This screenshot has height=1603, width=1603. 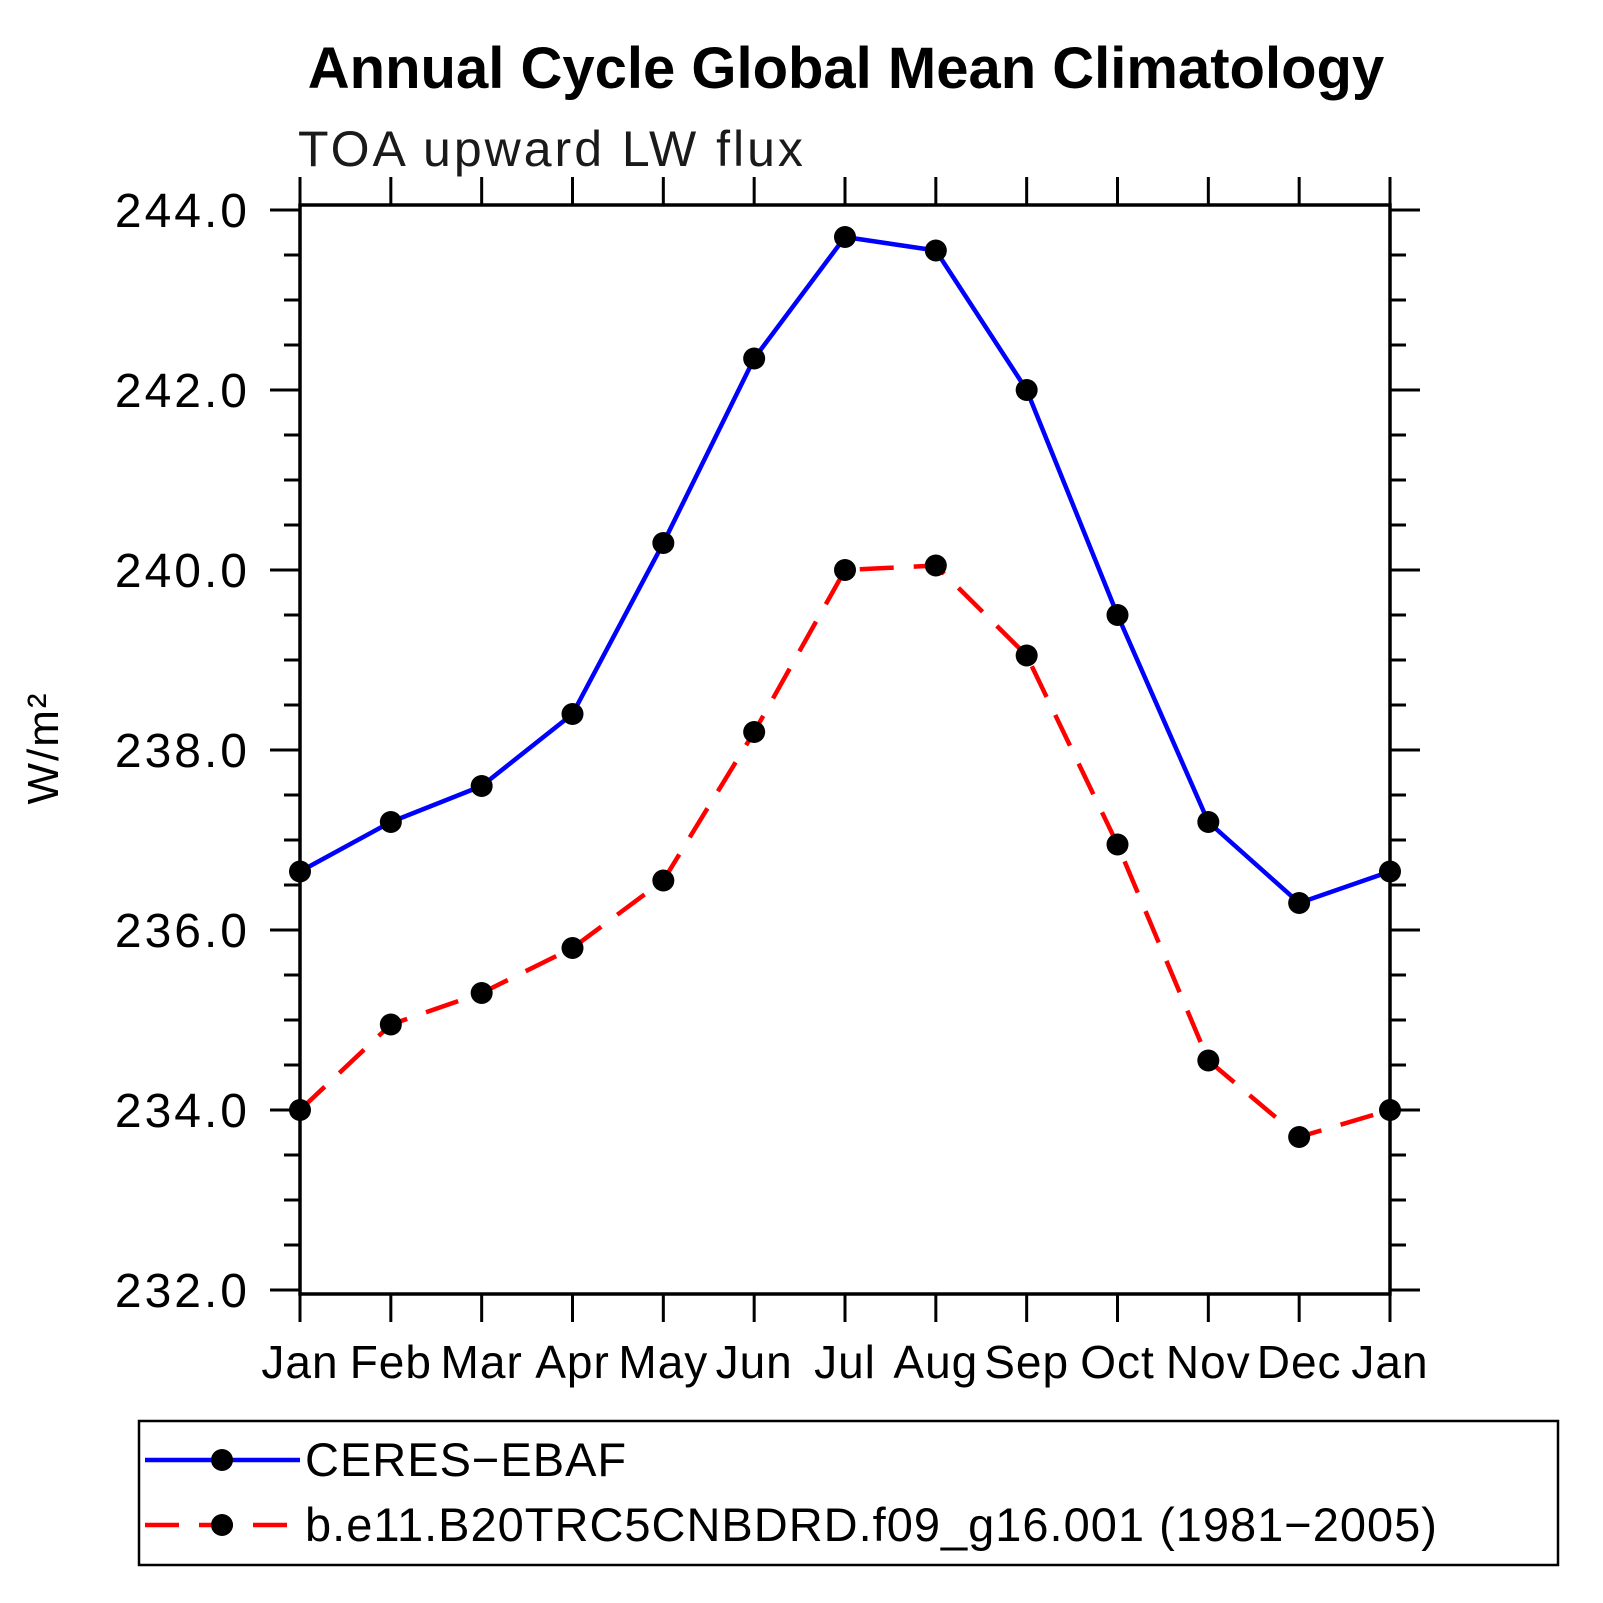 I want to click on x-tick-label: Nov, so click(x=1208, y=1362).